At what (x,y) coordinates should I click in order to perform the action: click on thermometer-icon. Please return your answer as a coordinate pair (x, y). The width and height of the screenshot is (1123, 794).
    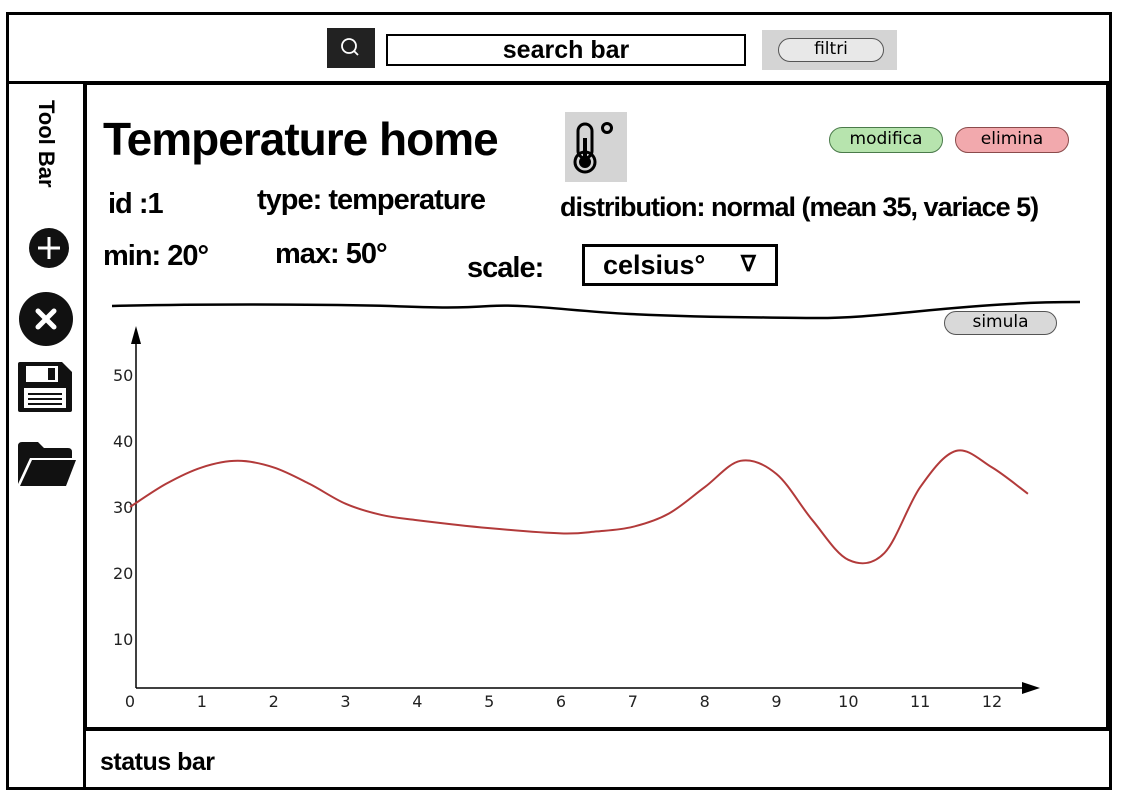
    Looking at the image, I should click on (593, 148).